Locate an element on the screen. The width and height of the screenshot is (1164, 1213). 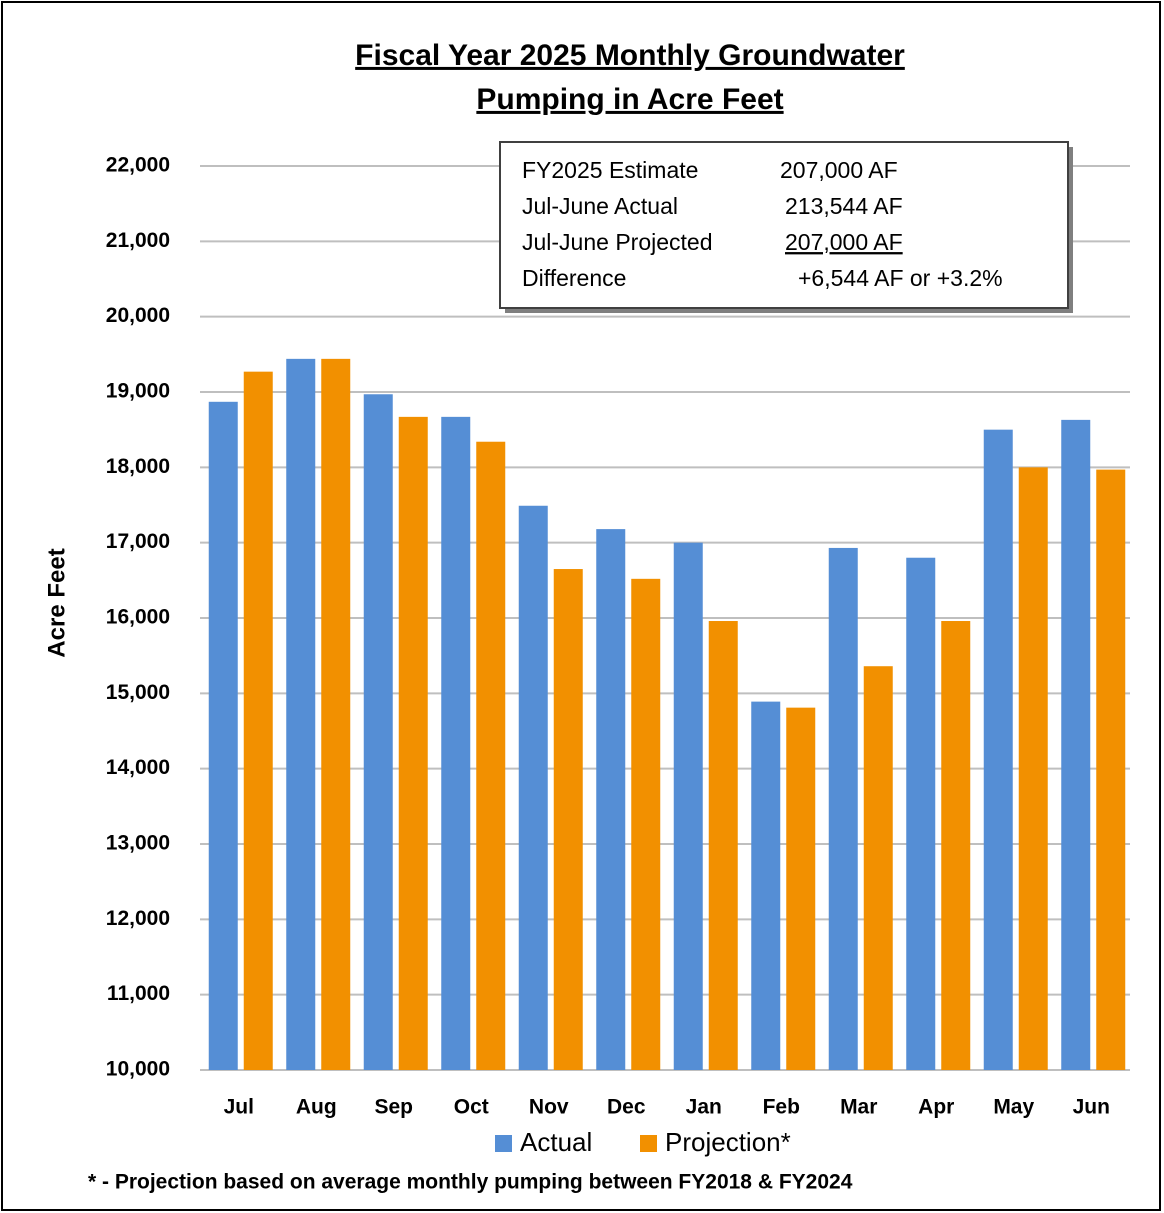
x-tick-label: Jul is located at coordinates (239, 1107).